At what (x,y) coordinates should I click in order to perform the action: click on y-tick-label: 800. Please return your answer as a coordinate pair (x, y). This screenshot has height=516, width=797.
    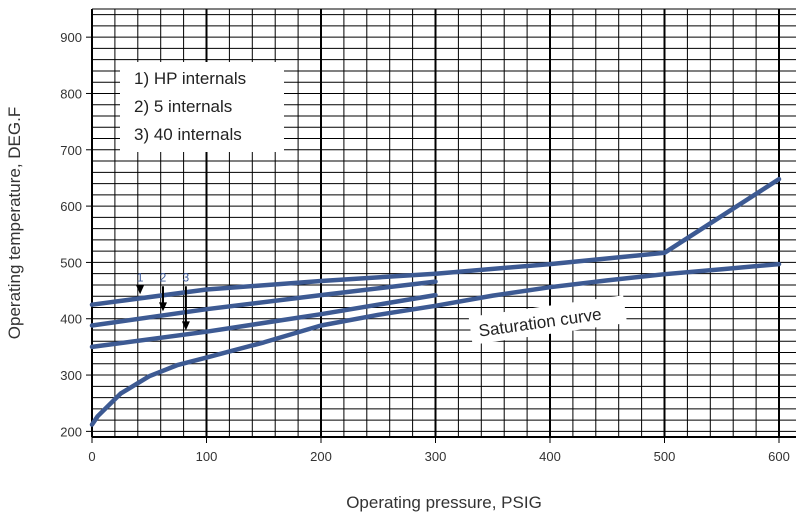
    Looking at the image, I should click on (71, 93).